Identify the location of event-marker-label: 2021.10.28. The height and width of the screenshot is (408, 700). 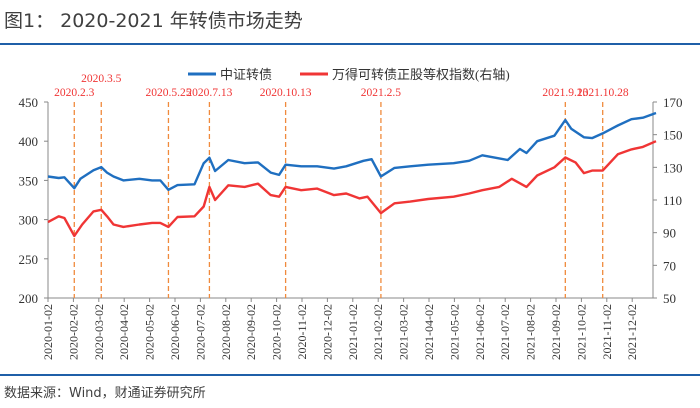
(603, 93).